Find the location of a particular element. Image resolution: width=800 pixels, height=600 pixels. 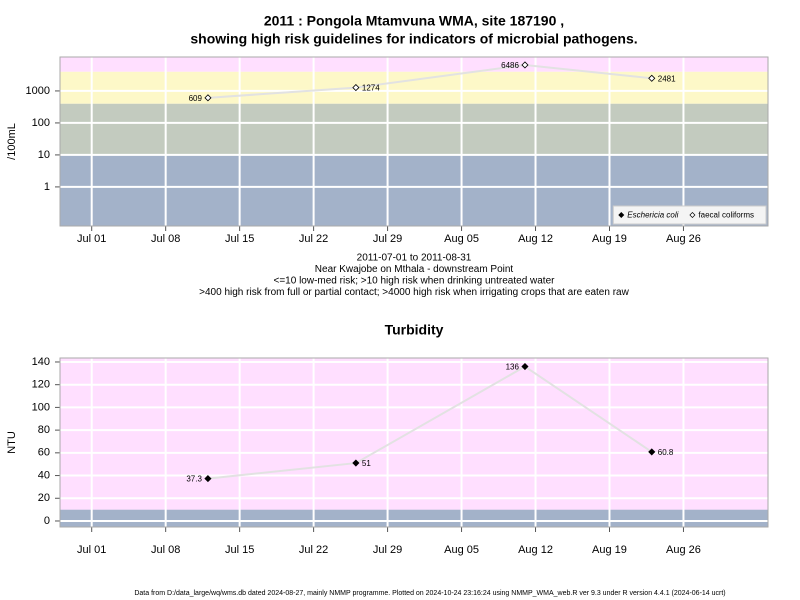

data-label: 609 is located at coordinates (196, 98).